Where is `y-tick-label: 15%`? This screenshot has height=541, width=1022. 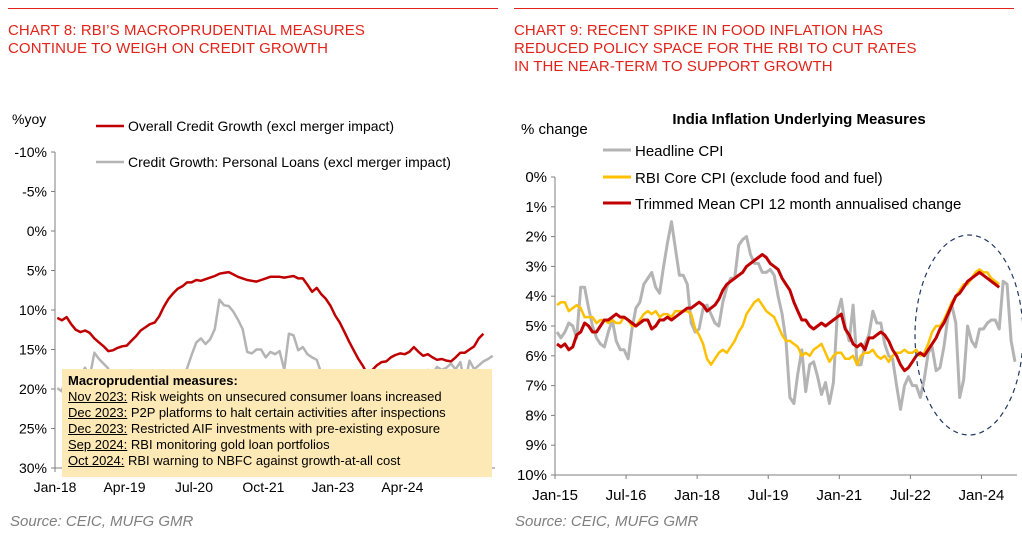 y-tick-label: 15% is located at coordinates (33, 350).